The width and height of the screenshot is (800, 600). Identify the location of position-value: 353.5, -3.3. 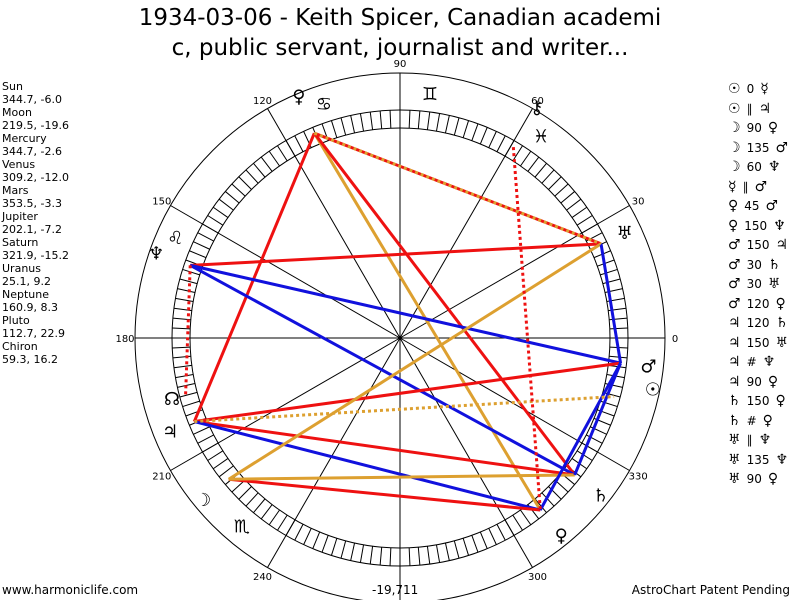
(32, 203).